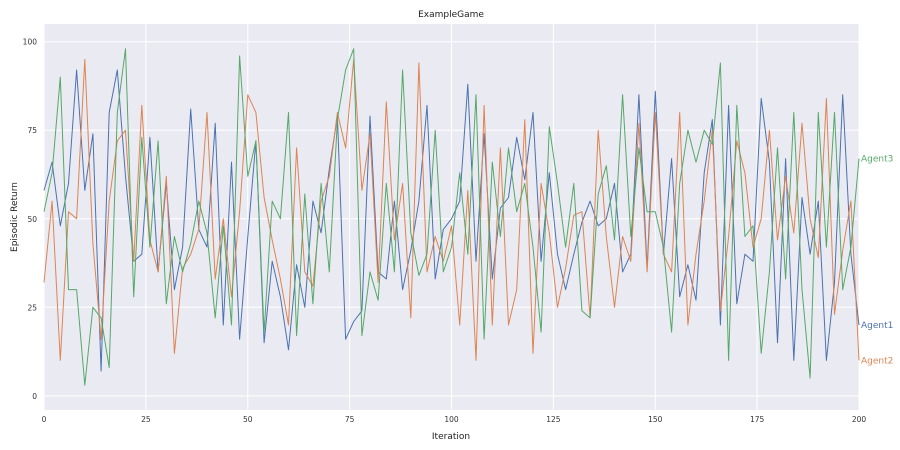 Image resolution: width=900 pixels, height=450 pixels. Describe the element at coordinates (44, 419) in the screenshot. I see `x-tick-label: 0` at that location.